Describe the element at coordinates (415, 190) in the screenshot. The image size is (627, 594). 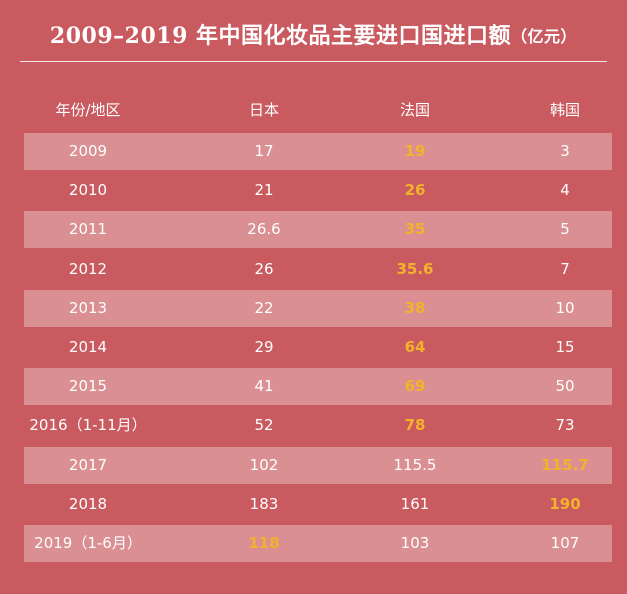
I see `table-cell-2: 26` at that location.